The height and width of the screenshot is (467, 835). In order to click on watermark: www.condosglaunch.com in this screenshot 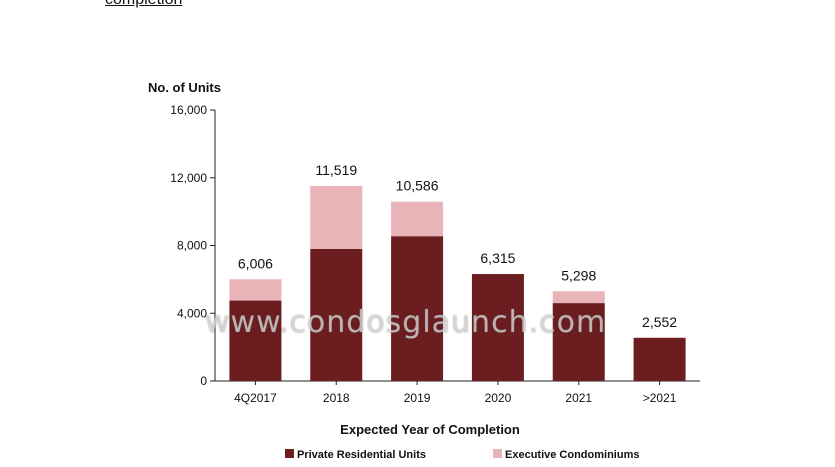, I will do `click(406, 322)`.